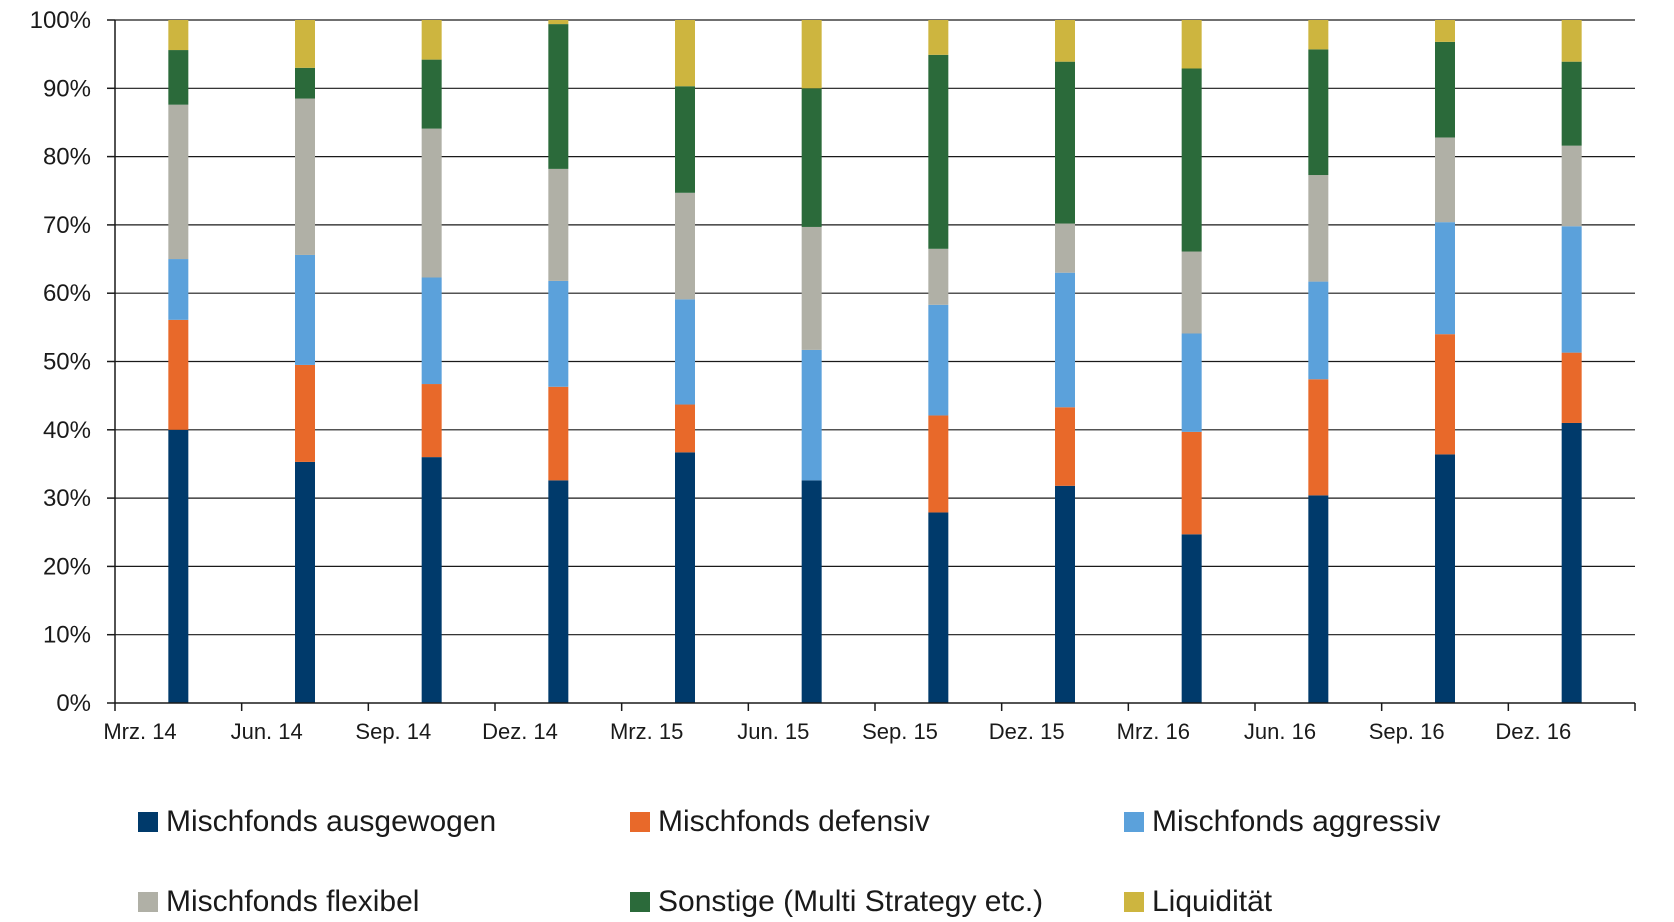  I want to click on y-tick-label: 0%, so click(73, 703).